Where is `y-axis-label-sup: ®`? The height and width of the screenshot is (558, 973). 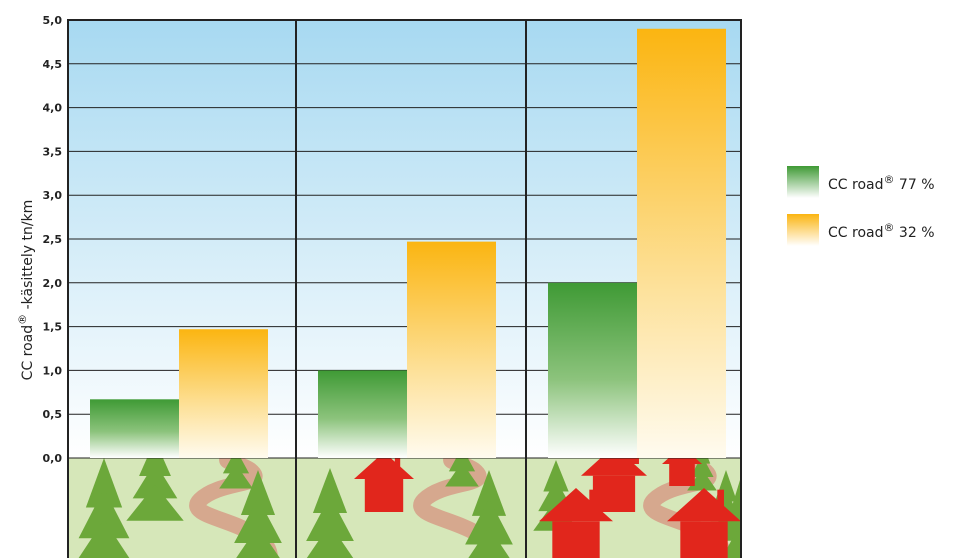
y-axis-label-sup: ® is located at coordinates (22, 319).